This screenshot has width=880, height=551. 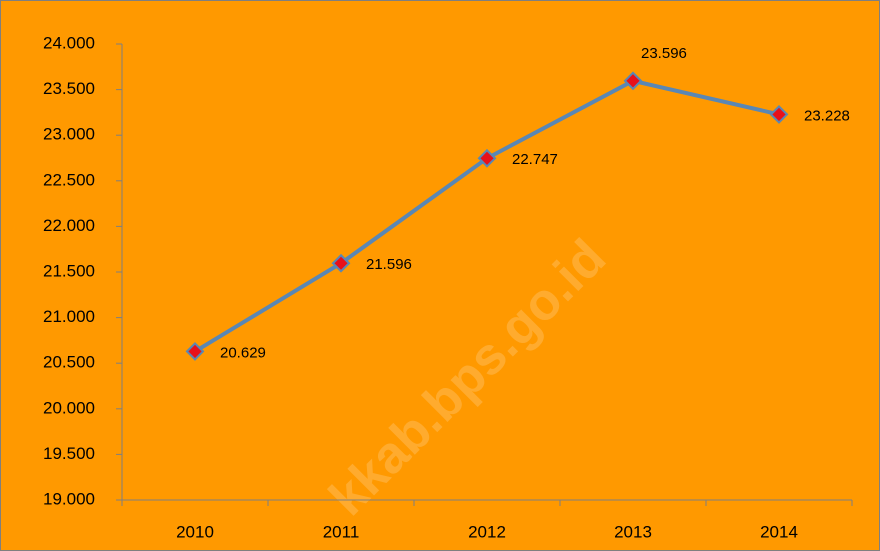 What do you see at coordinates (69, 453) in the screenshot?
I see `y-tick-label: 19.500` at bounding box center [69, 453].